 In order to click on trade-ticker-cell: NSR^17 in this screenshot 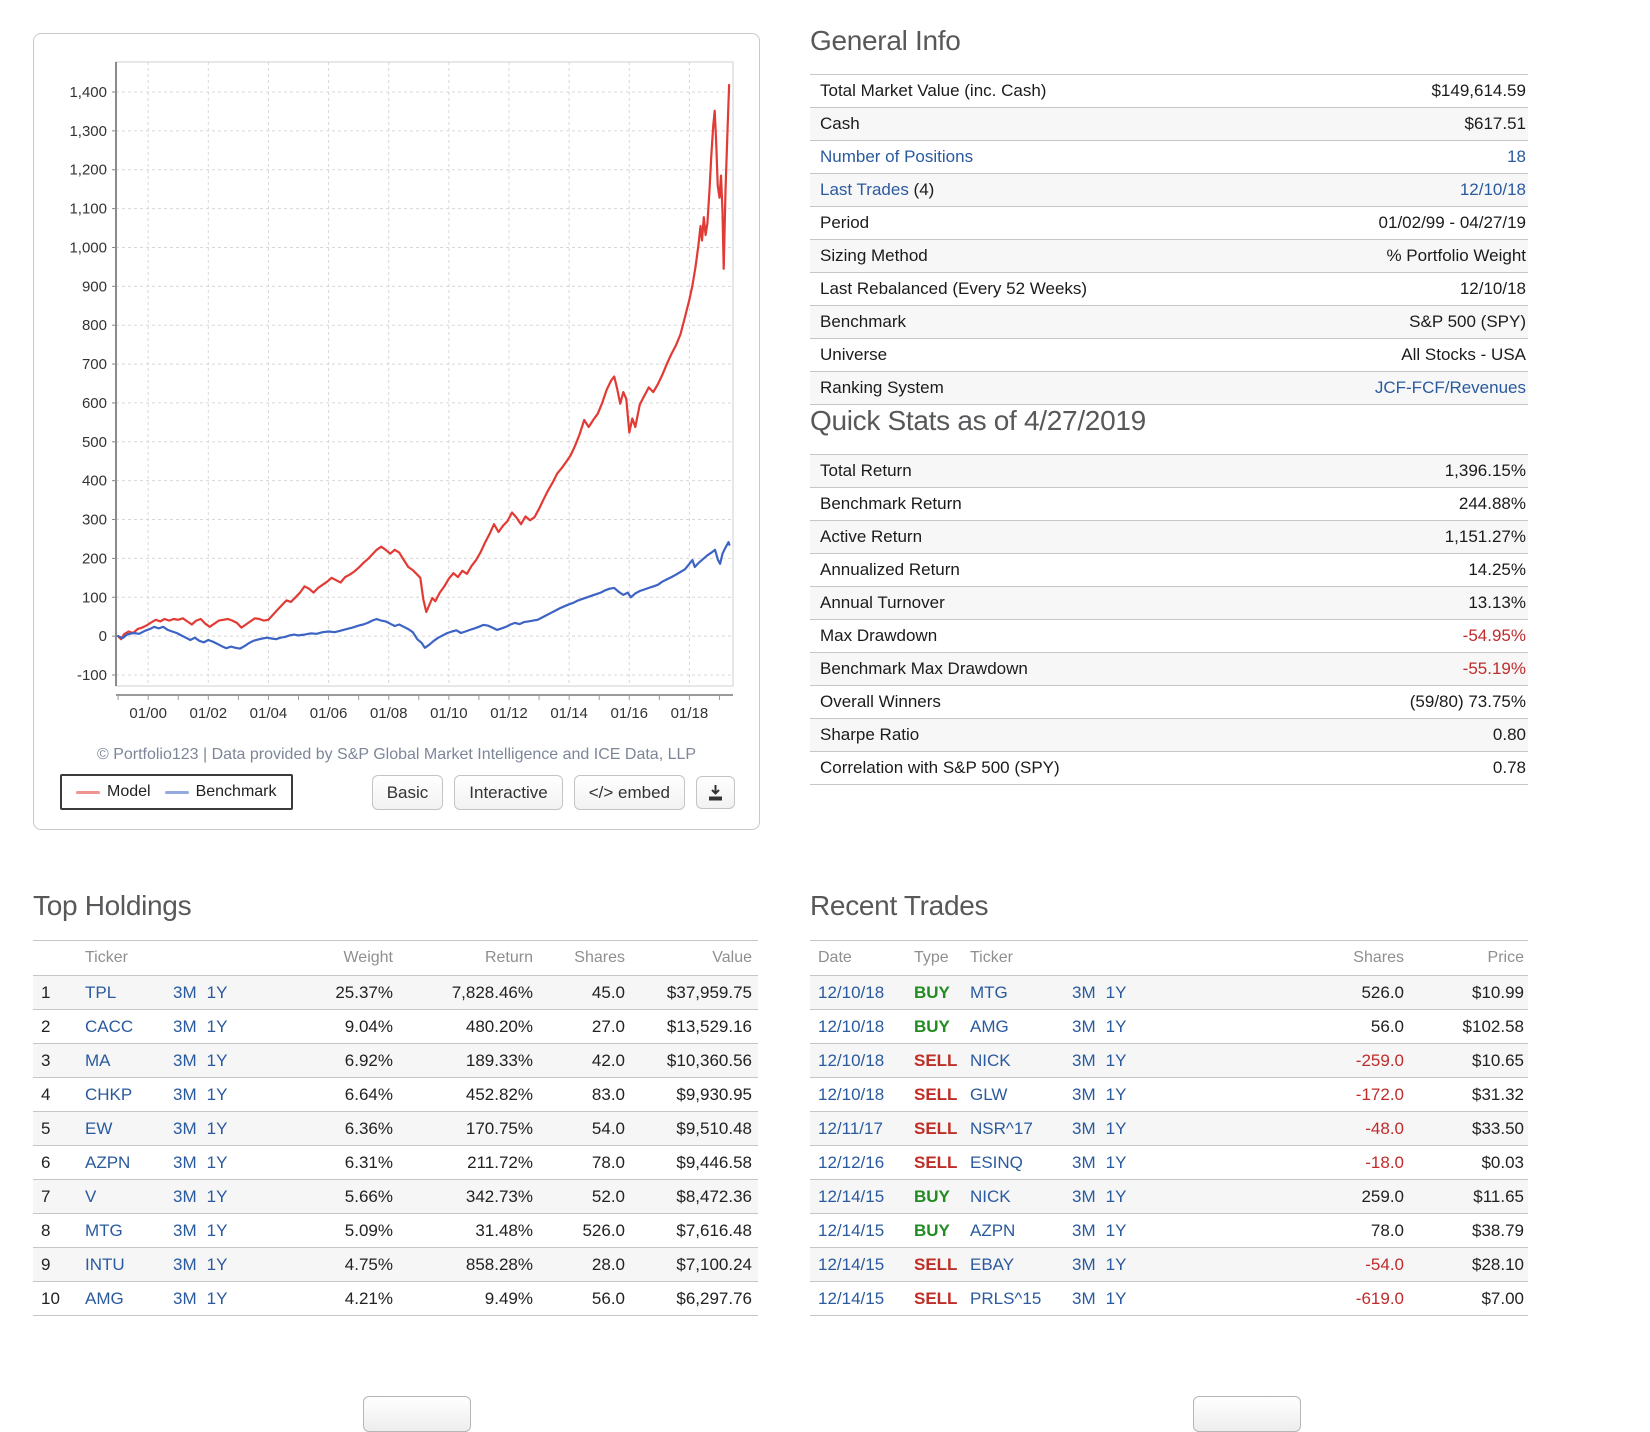, I will do `click(1021, 1128)`.